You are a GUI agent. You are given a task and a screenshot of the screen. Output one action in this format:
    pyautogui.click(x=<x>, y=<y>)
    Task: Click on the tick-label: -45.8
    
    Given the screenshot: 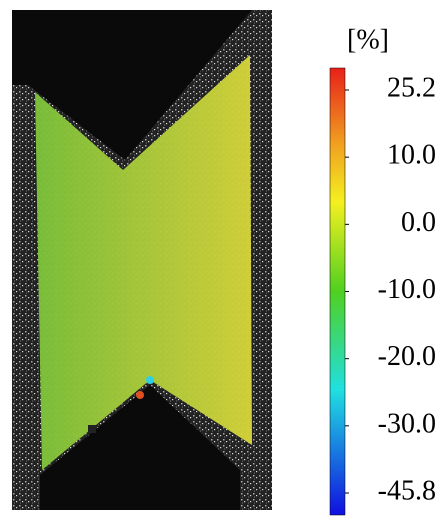 What is the action you would take?
    pyautogui.click(x=407, y=490)
    